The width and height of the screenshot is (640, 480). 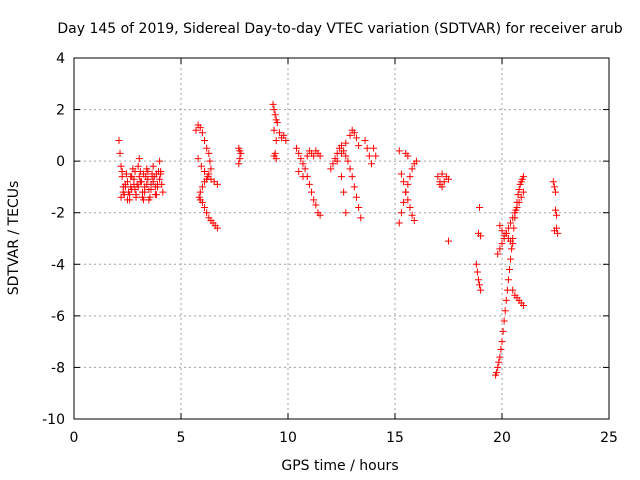 I want to click on y-tick-label: 0, so click(x=60, y=162).